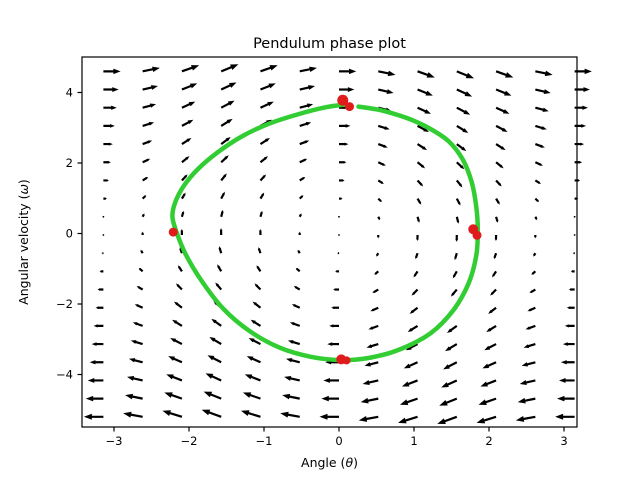 This screenshot has height=480, width=640. I want to click on x-tick-label: 3, so click(563, 441).